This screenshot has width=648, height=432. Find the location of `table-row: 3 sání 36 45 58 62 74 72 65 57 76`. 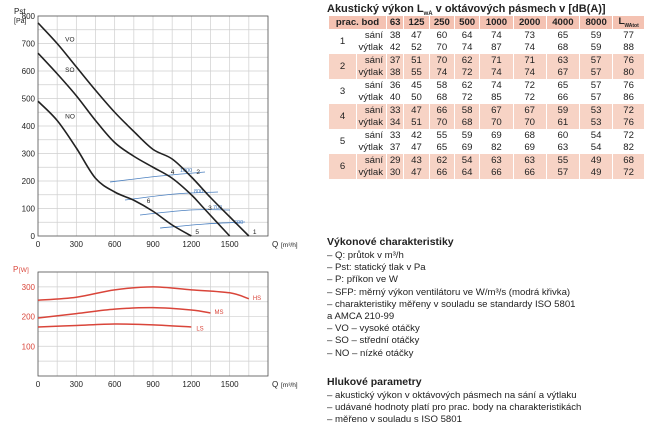

table-row: 3 sání 36 45 58 62 74 72 65 57 76 is located at coordinates (487, 91).